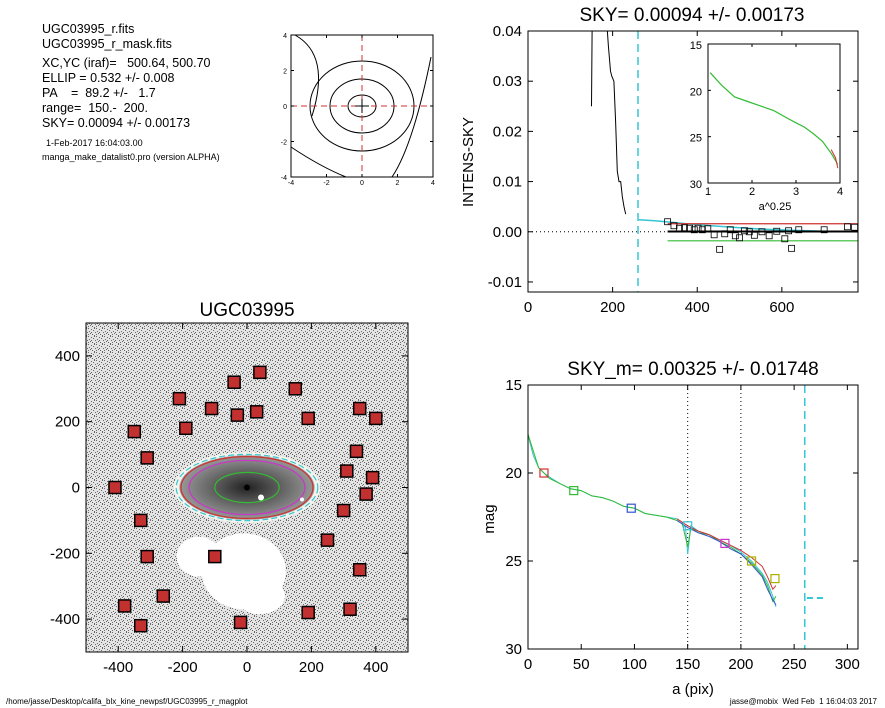 This screenshot has height=708, width=885. Describe the element at coordinates (652, 518) in the screenshot. I see `mag-profile-green` at that location.